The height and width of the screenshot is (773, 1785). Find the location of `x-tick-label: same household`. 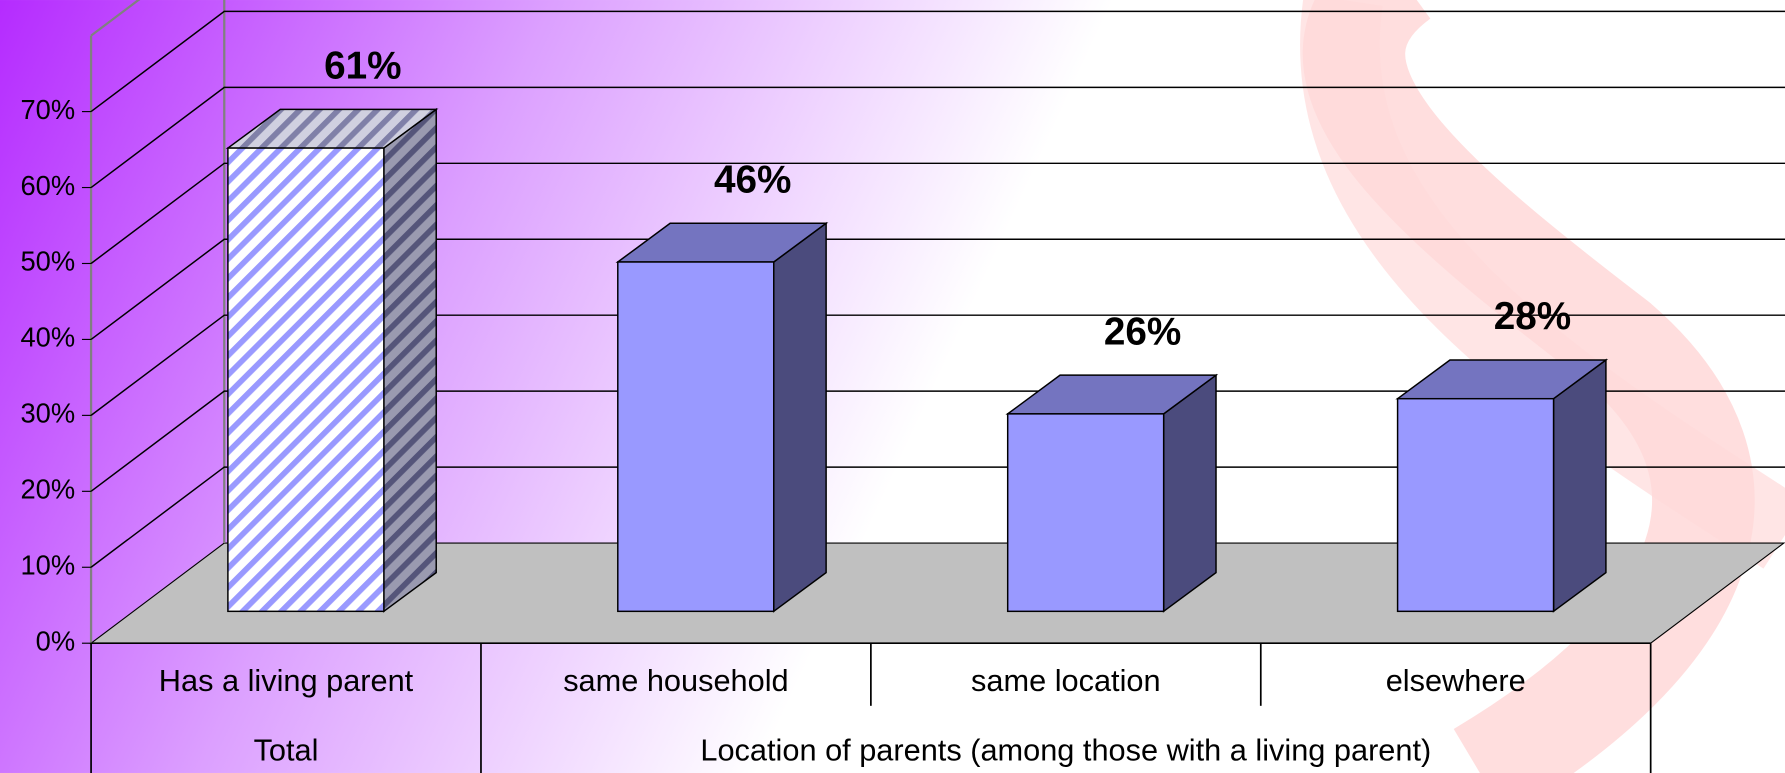

x-tick-label: same household is located at coordinates (675, 680).